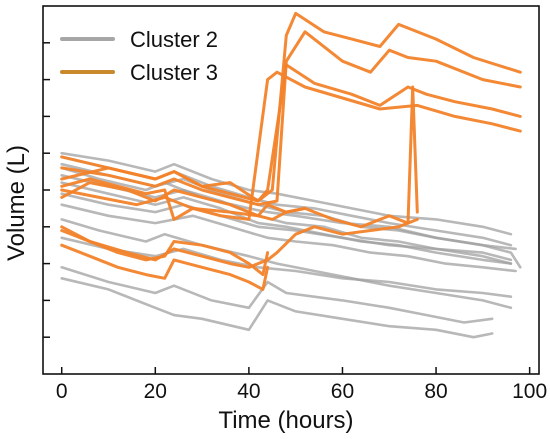 This screenshot has width=550, height=439. What do you see at coordinates (139, 56) in the screenshot?
I see `legend: Cluster 2 Cluster 3` at bounding box center [139, 56].